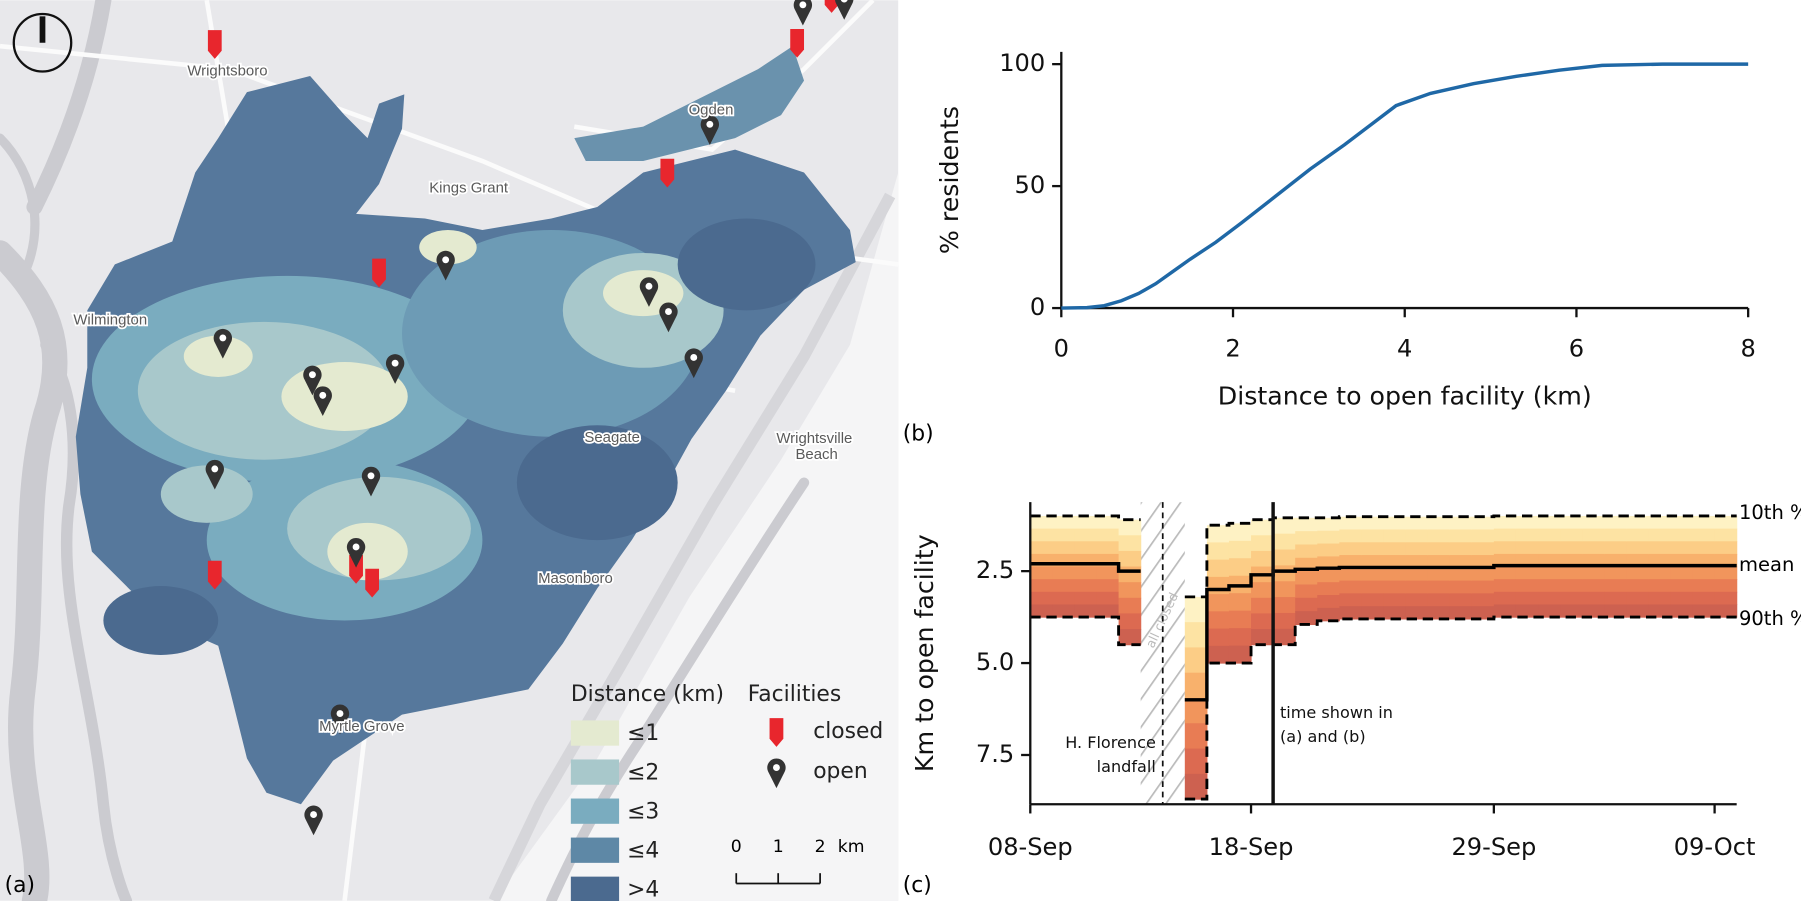 The image size is (1801, 906). What do you see at coordinates (1770, 618) in the screenshot?
I see `series-label: 90th %` at bounding box center [1770, 618].